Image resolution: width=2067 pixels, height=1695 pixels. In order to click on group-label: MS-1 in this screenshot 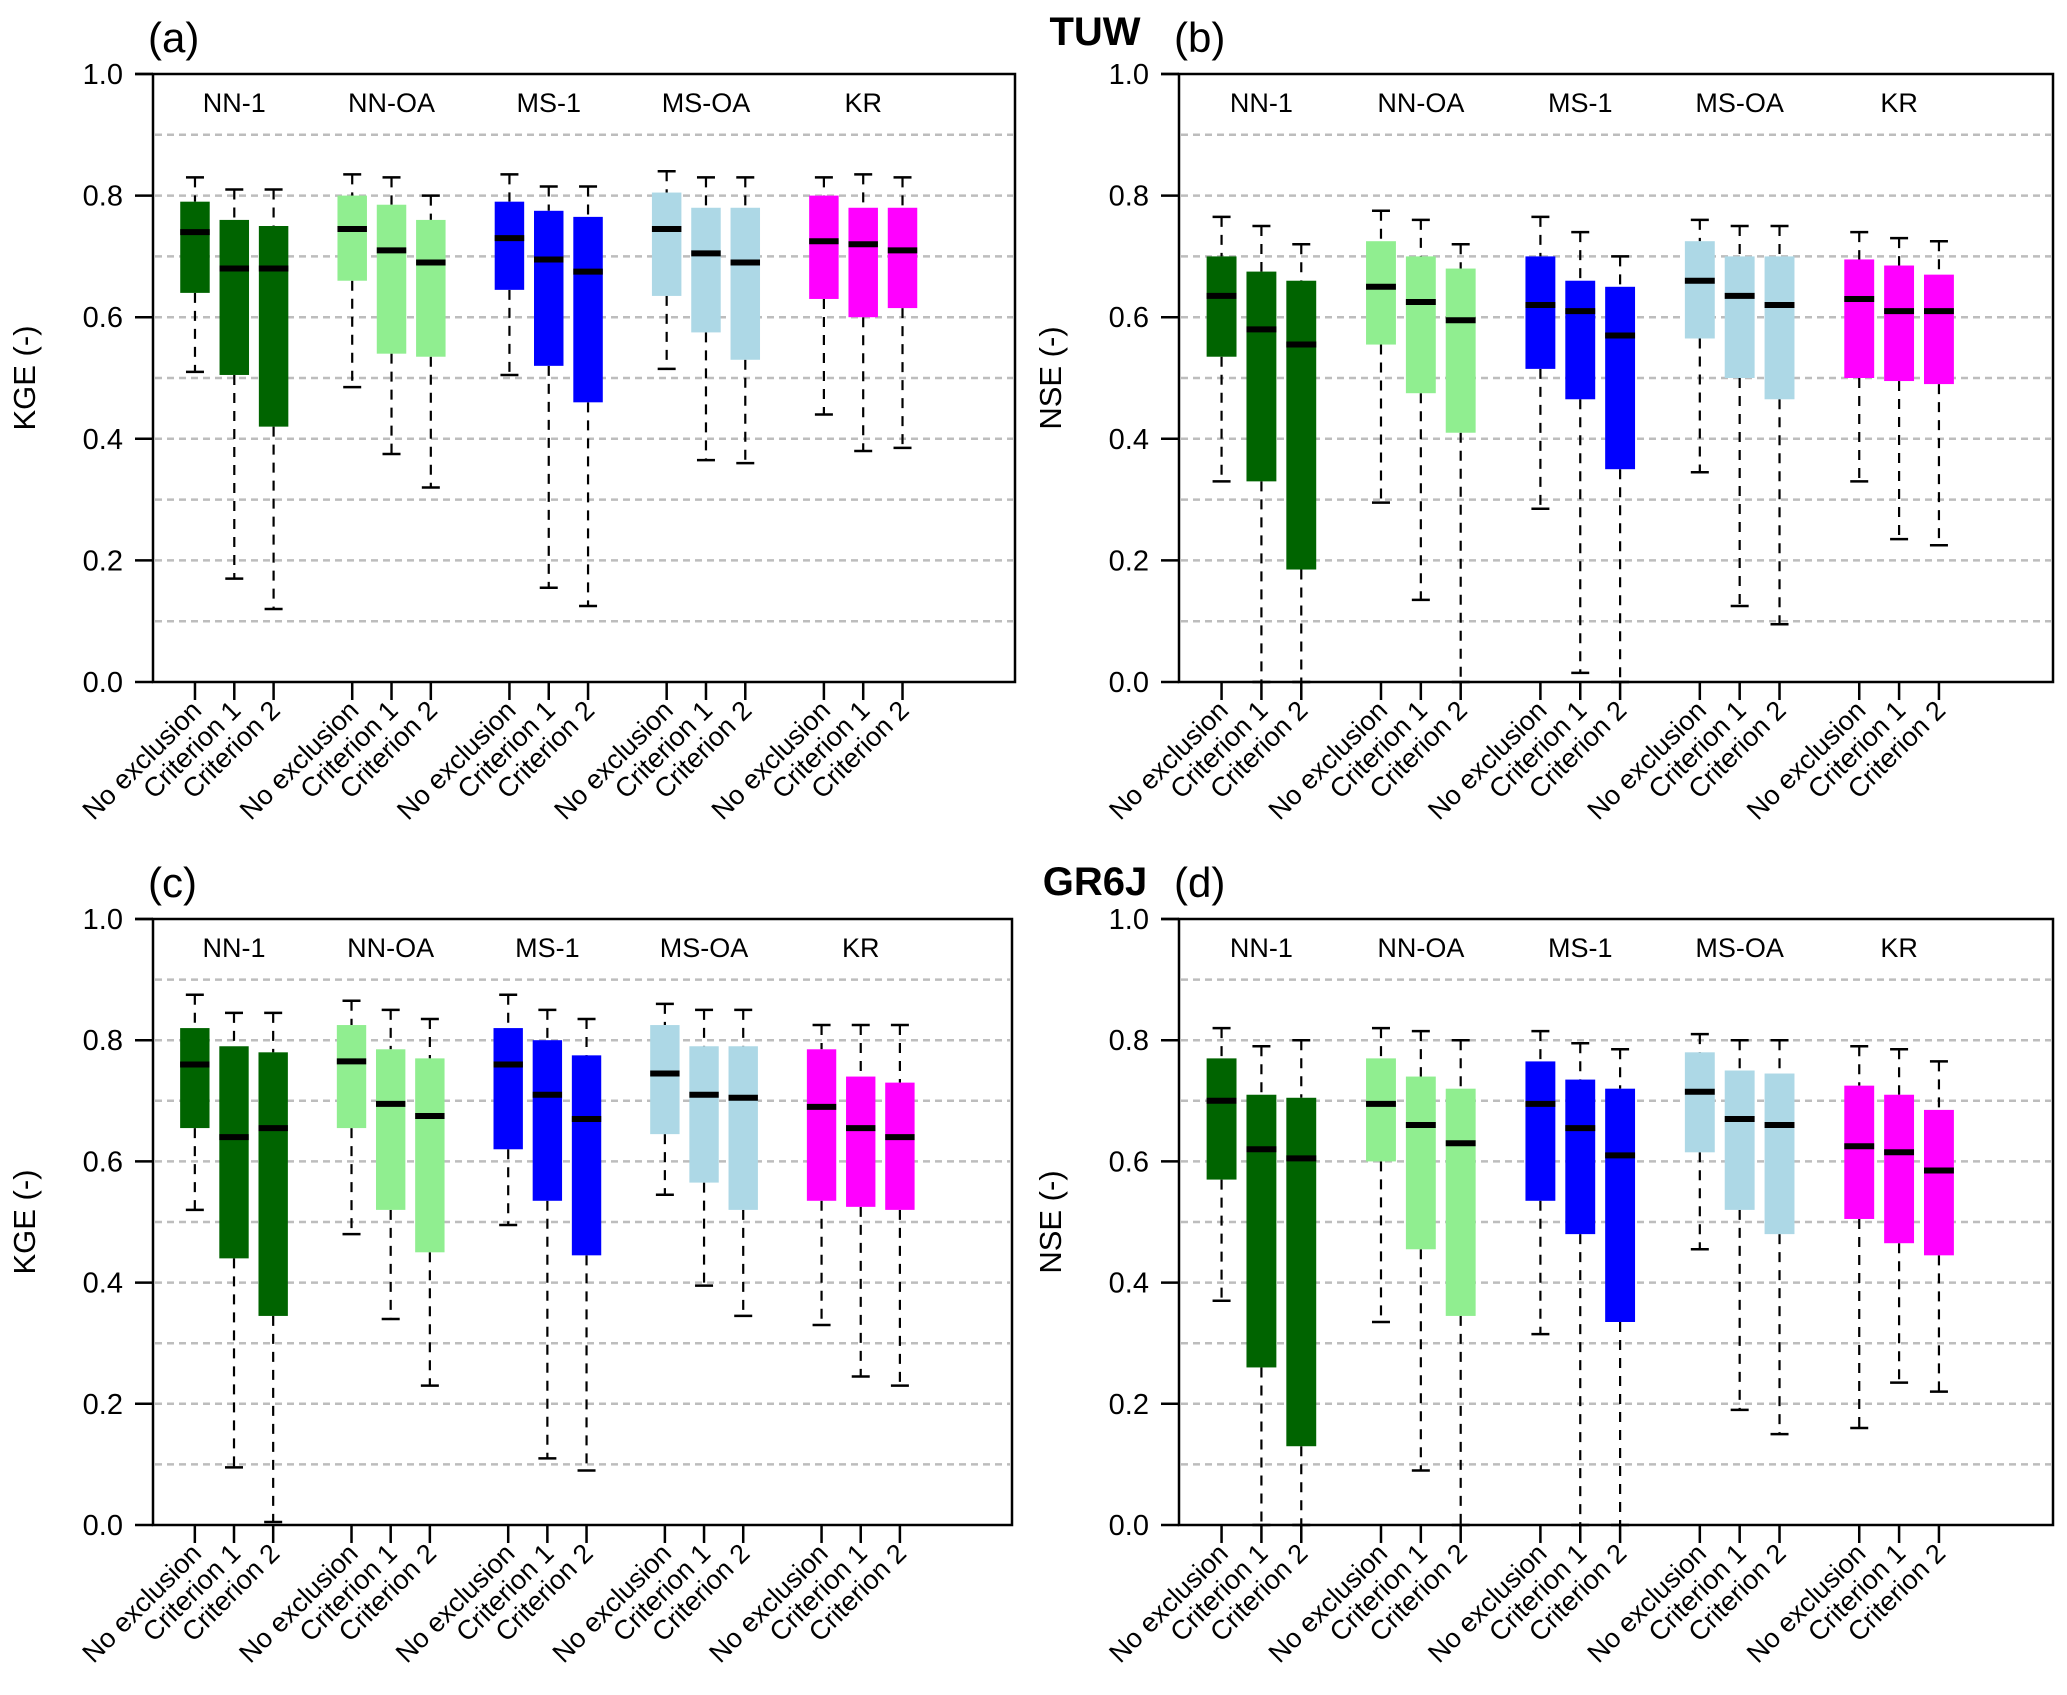, I will do `click(1580, 948)`.